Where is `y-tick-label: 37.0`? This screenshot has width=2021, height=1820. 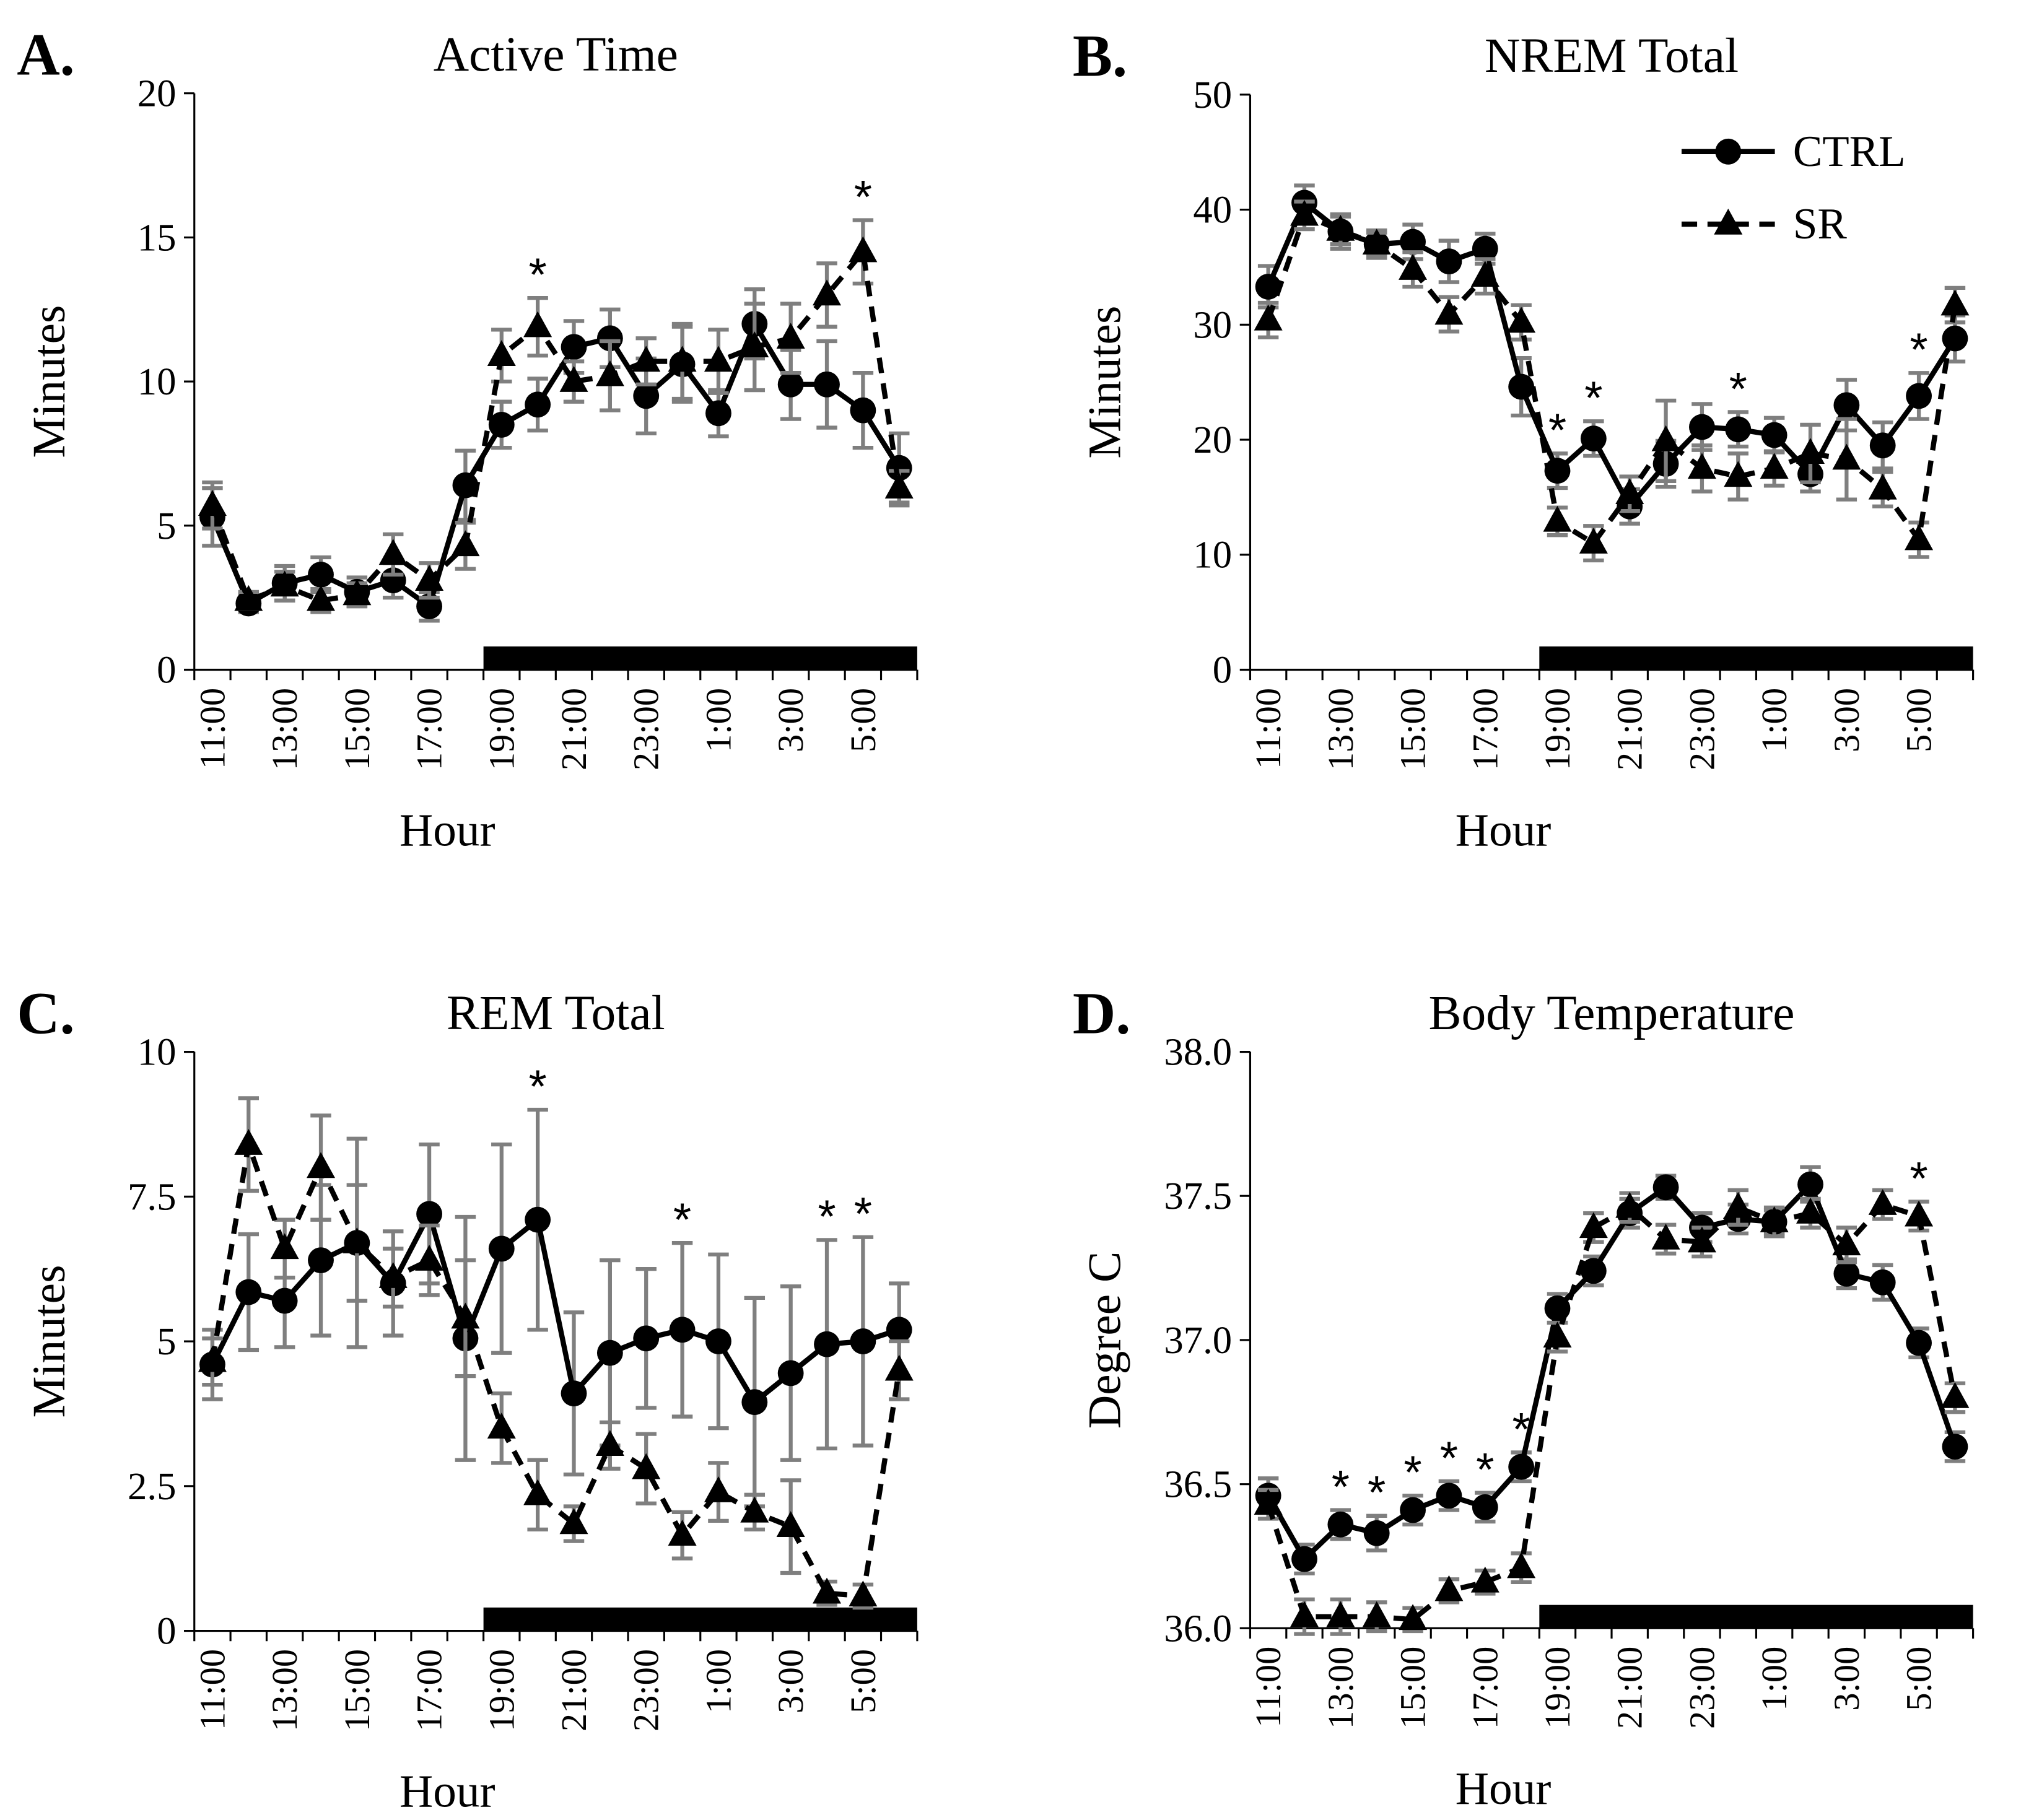
y-tick-label: 37.0 is located at coordinates (1198, 1340).